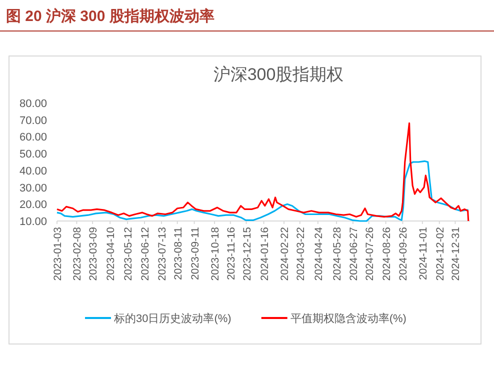  What do you see at coordinates (33, 171) in the screenshot?
I see `y-tick-label: 40.00` at bounding box center [33, 171].